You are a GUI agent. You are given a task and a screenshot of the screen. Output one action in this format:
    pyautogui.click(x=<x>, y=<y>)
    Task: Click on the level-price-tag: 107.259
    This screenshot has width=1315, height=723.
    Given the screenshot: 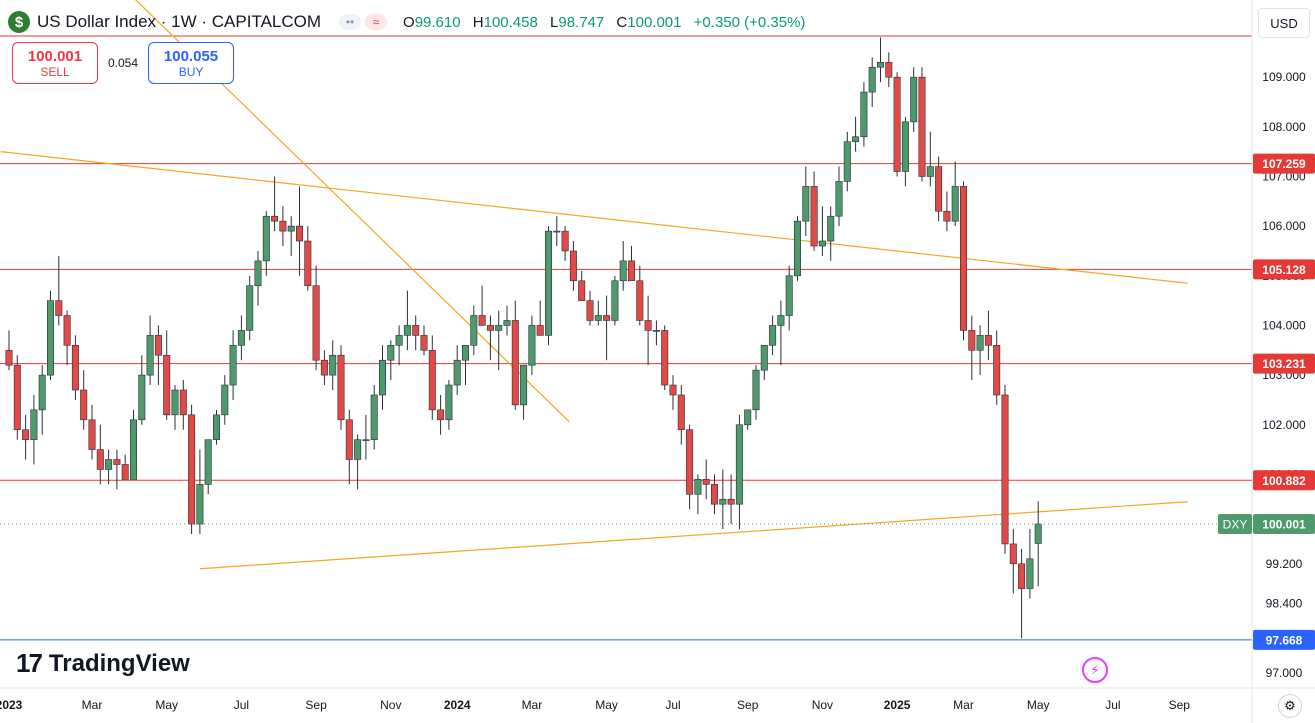 What is the action you would take?
    pyautogui.click(x=1284, y=164)
    